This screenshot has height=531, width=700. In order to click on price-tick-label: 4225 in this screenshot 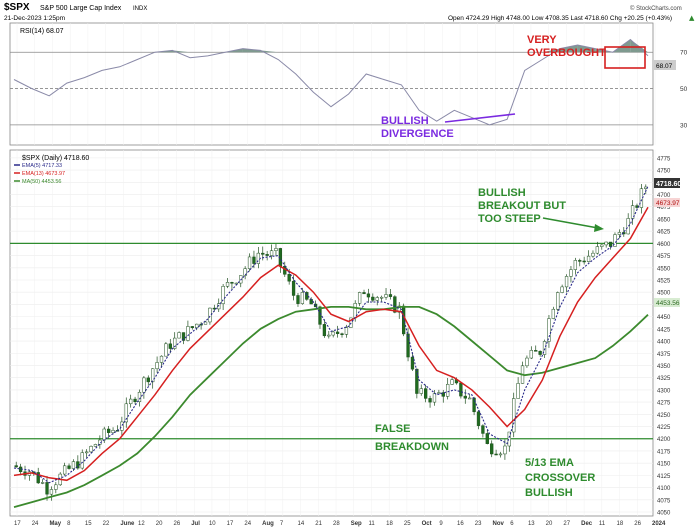, I will do `click(664, 428)`.